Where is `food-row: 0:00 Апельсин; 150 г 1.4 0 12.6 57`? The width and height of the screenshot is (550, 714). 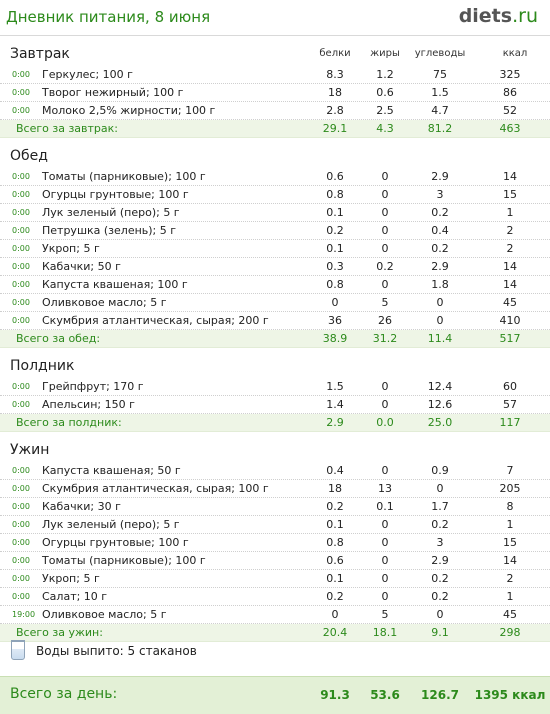
food-row: 0:00 Апельсин; 150 г 1.4 0 12.6 57 is located at coordinates (275, 405).